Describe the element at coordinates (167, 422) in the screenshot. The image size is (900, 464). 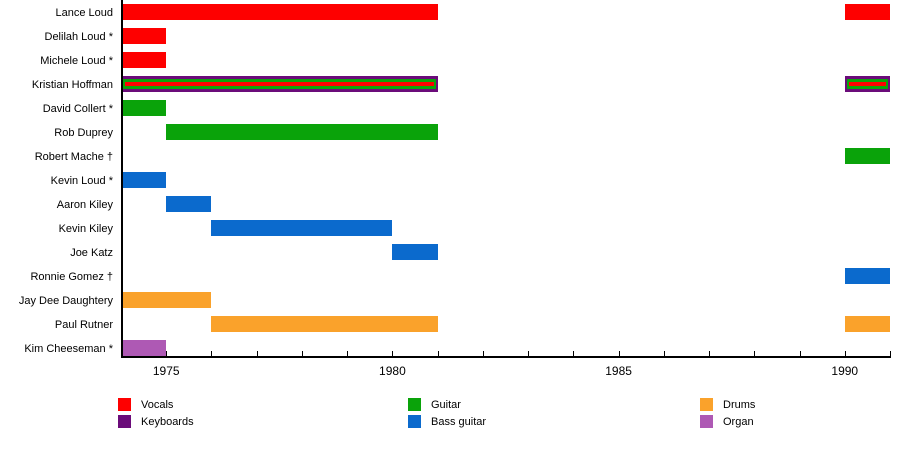
I see `legend-label: Keyboards` at that location.